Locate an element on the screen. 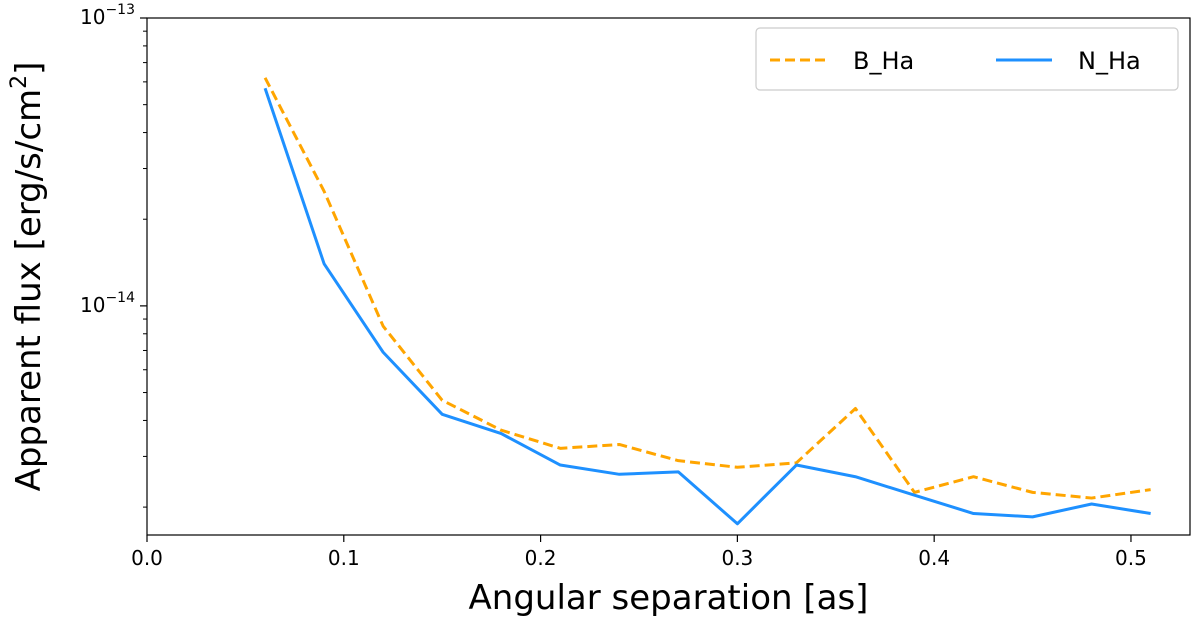 Image resolution: width=1200 pixels, height=620 pixels. legend: B_Ha N_Ha is located at coordinates (967, 59).